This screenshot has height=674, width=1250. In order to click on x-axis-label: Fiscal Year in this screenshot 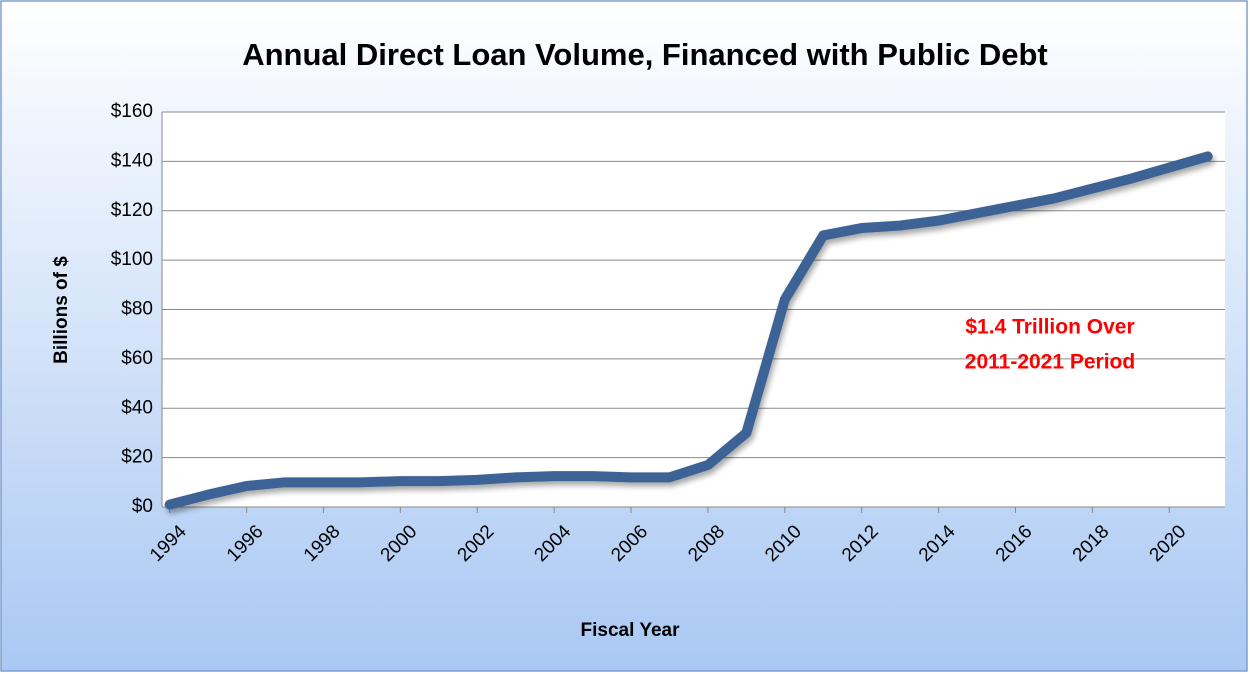, I will do `click(631, 630)`.